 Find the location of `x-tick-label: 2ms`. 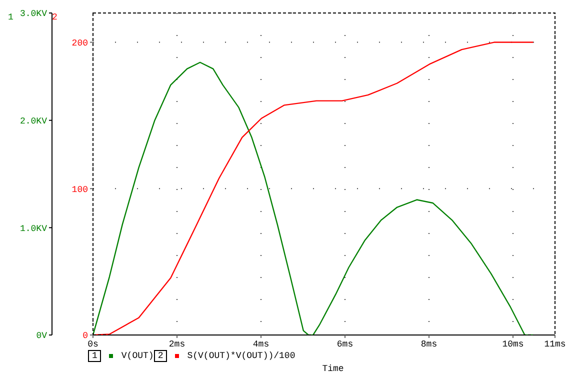

x-tick-label: 2ms is located at coordinates (177, 344).